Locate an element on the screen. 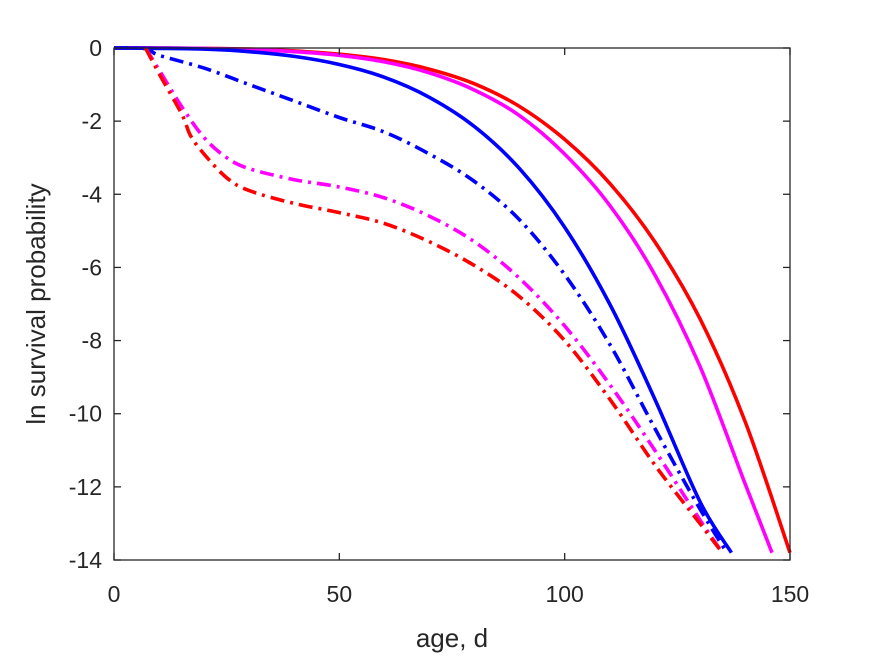 The width and height of the screenshot is (875, 656). y-tick-label: -14 is located at coordinates (85, 560).